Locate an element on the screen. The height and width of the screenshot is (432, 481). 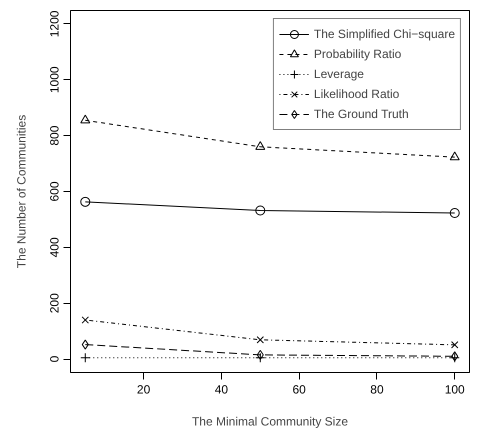
x-tick-label: 60 is located at coordinates (299, 389).